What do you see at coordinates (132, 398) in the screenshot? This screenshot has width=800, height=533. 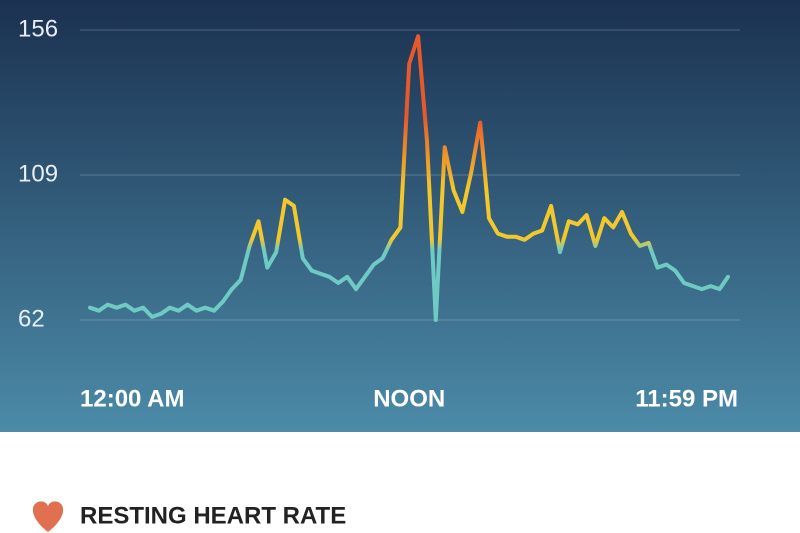 I see `x-tick-label: 12:00 AM` at bounding box center [132, 398].